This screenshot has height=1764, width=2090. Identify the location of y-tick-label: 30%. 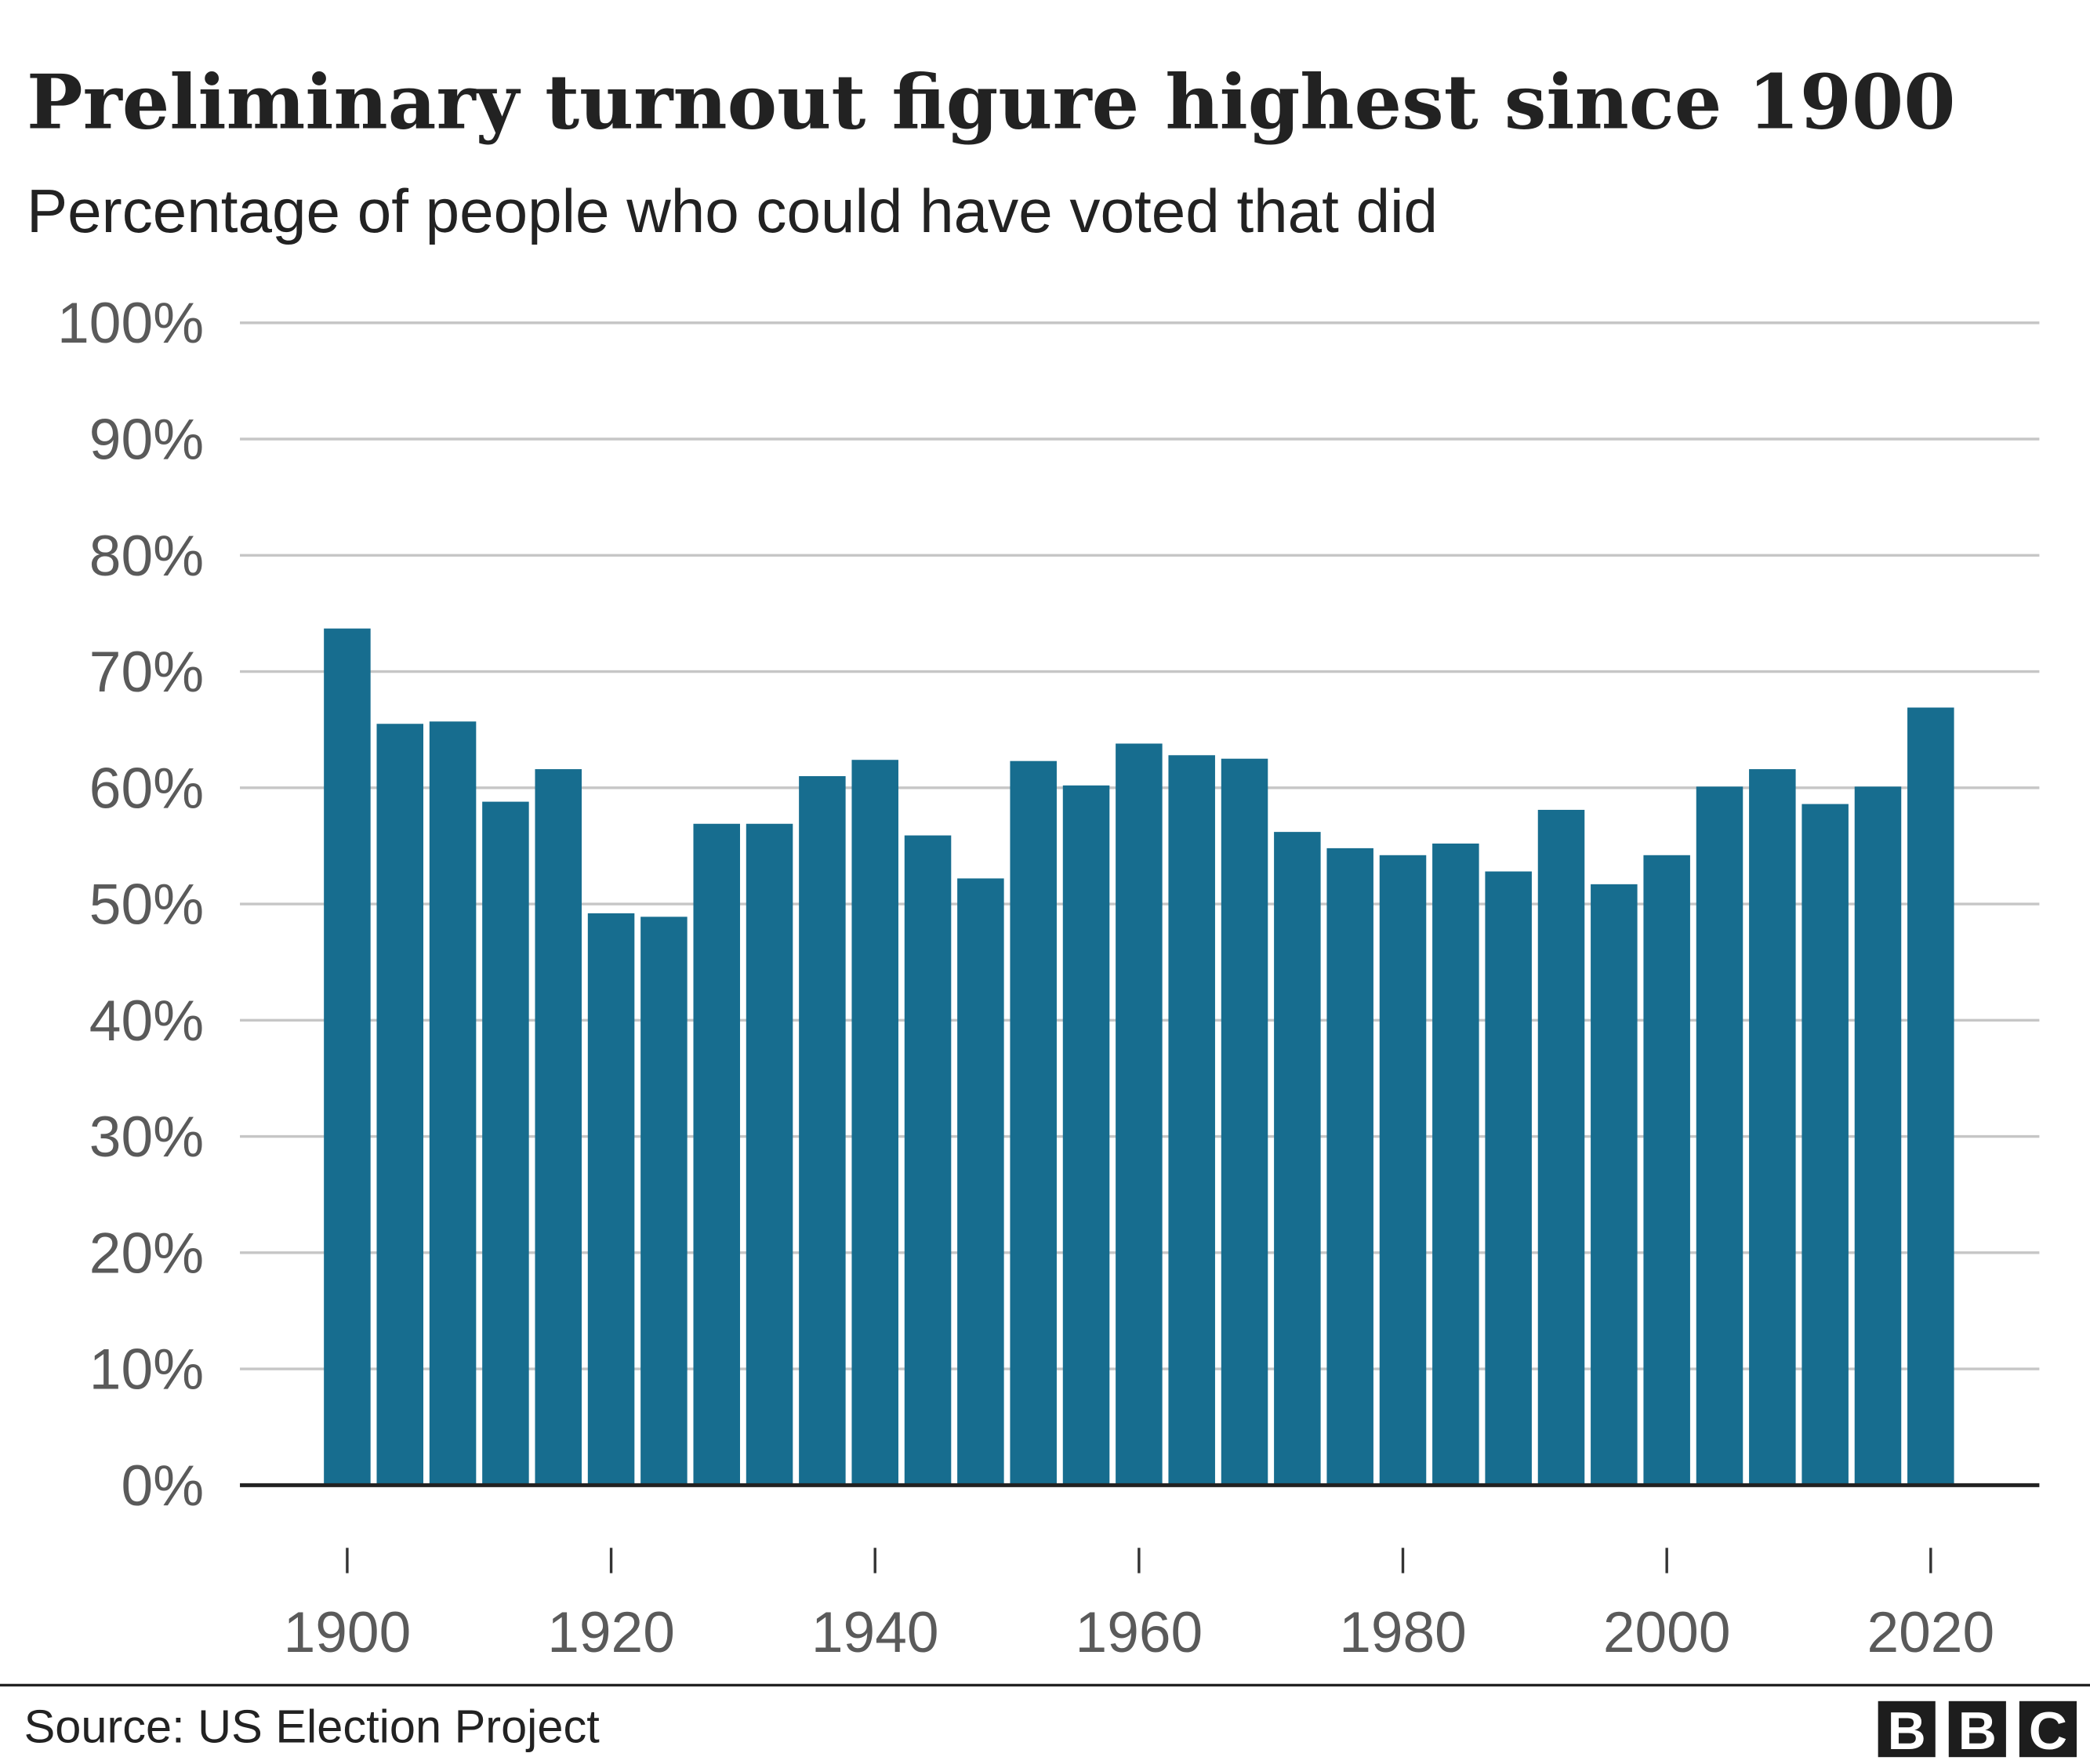
(146, 1137).